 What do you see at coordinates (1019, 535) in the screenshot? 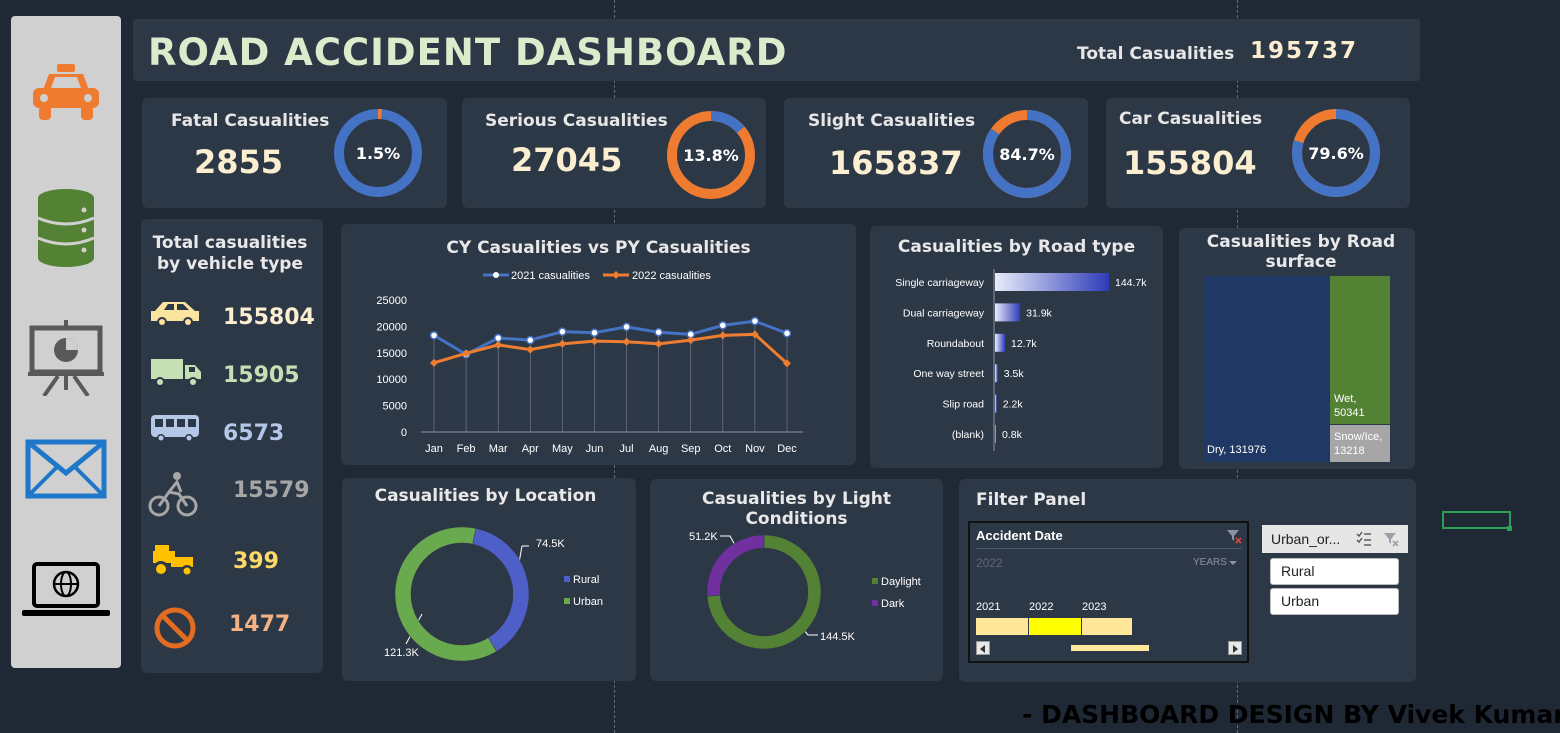
I see `timeline-header: Accident Date` at bounding box center [1019, 535].